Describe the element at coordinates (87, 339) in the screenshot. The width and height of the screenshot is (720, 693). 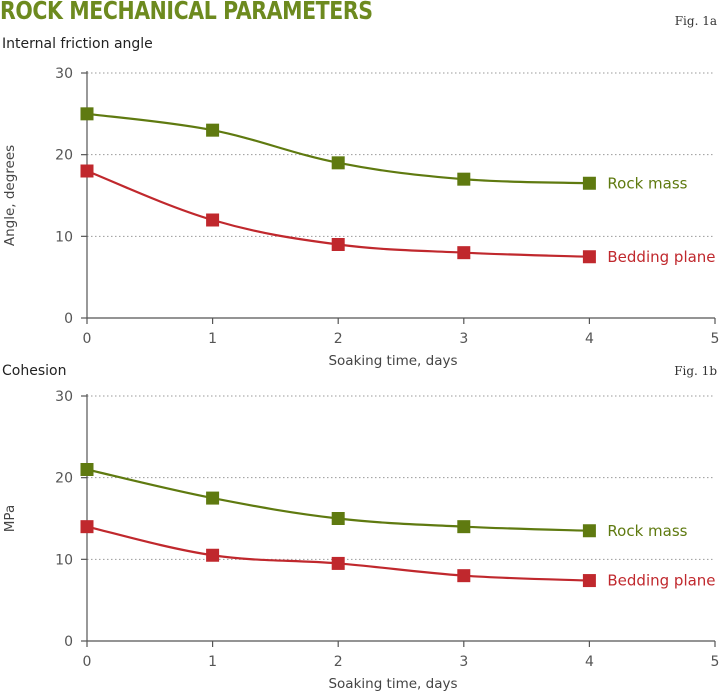
I see `chart-1a-x-tick-label: 0` at that location.